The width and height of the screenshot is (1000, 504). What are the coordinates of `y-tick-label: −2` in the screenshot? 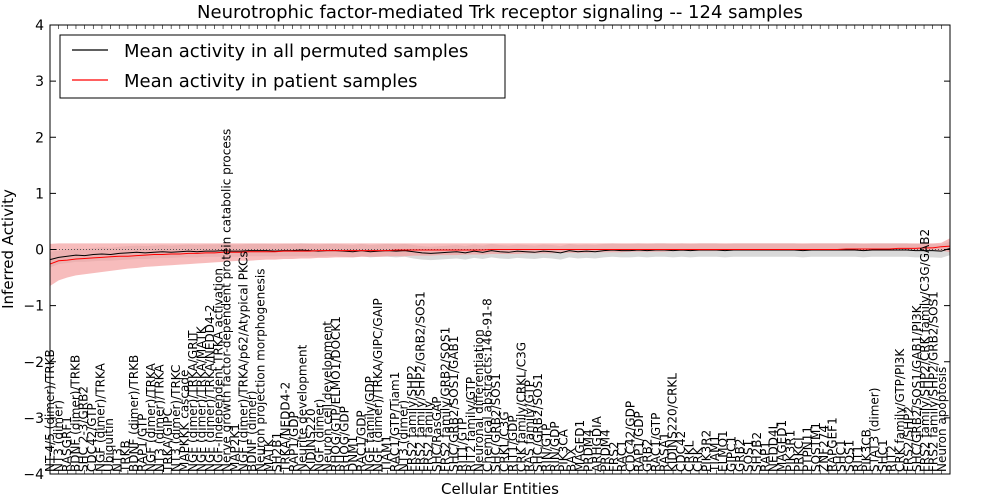 It's located at (33, 363).